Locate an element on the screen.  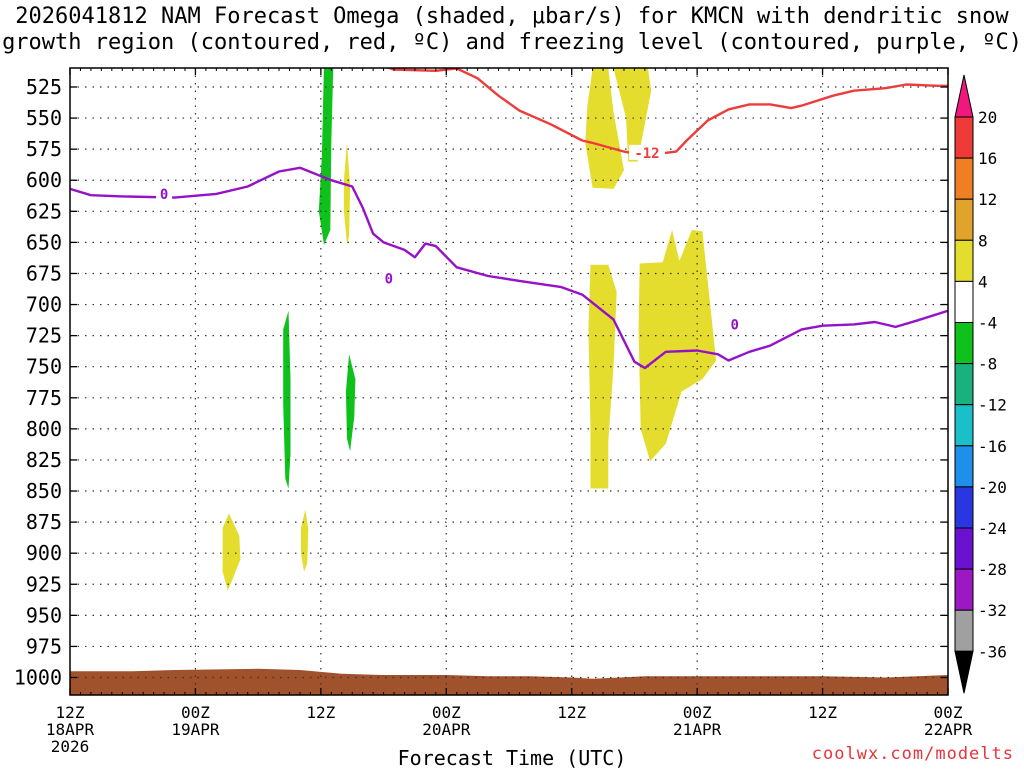
colorbar is located at coordinates (964, 384).